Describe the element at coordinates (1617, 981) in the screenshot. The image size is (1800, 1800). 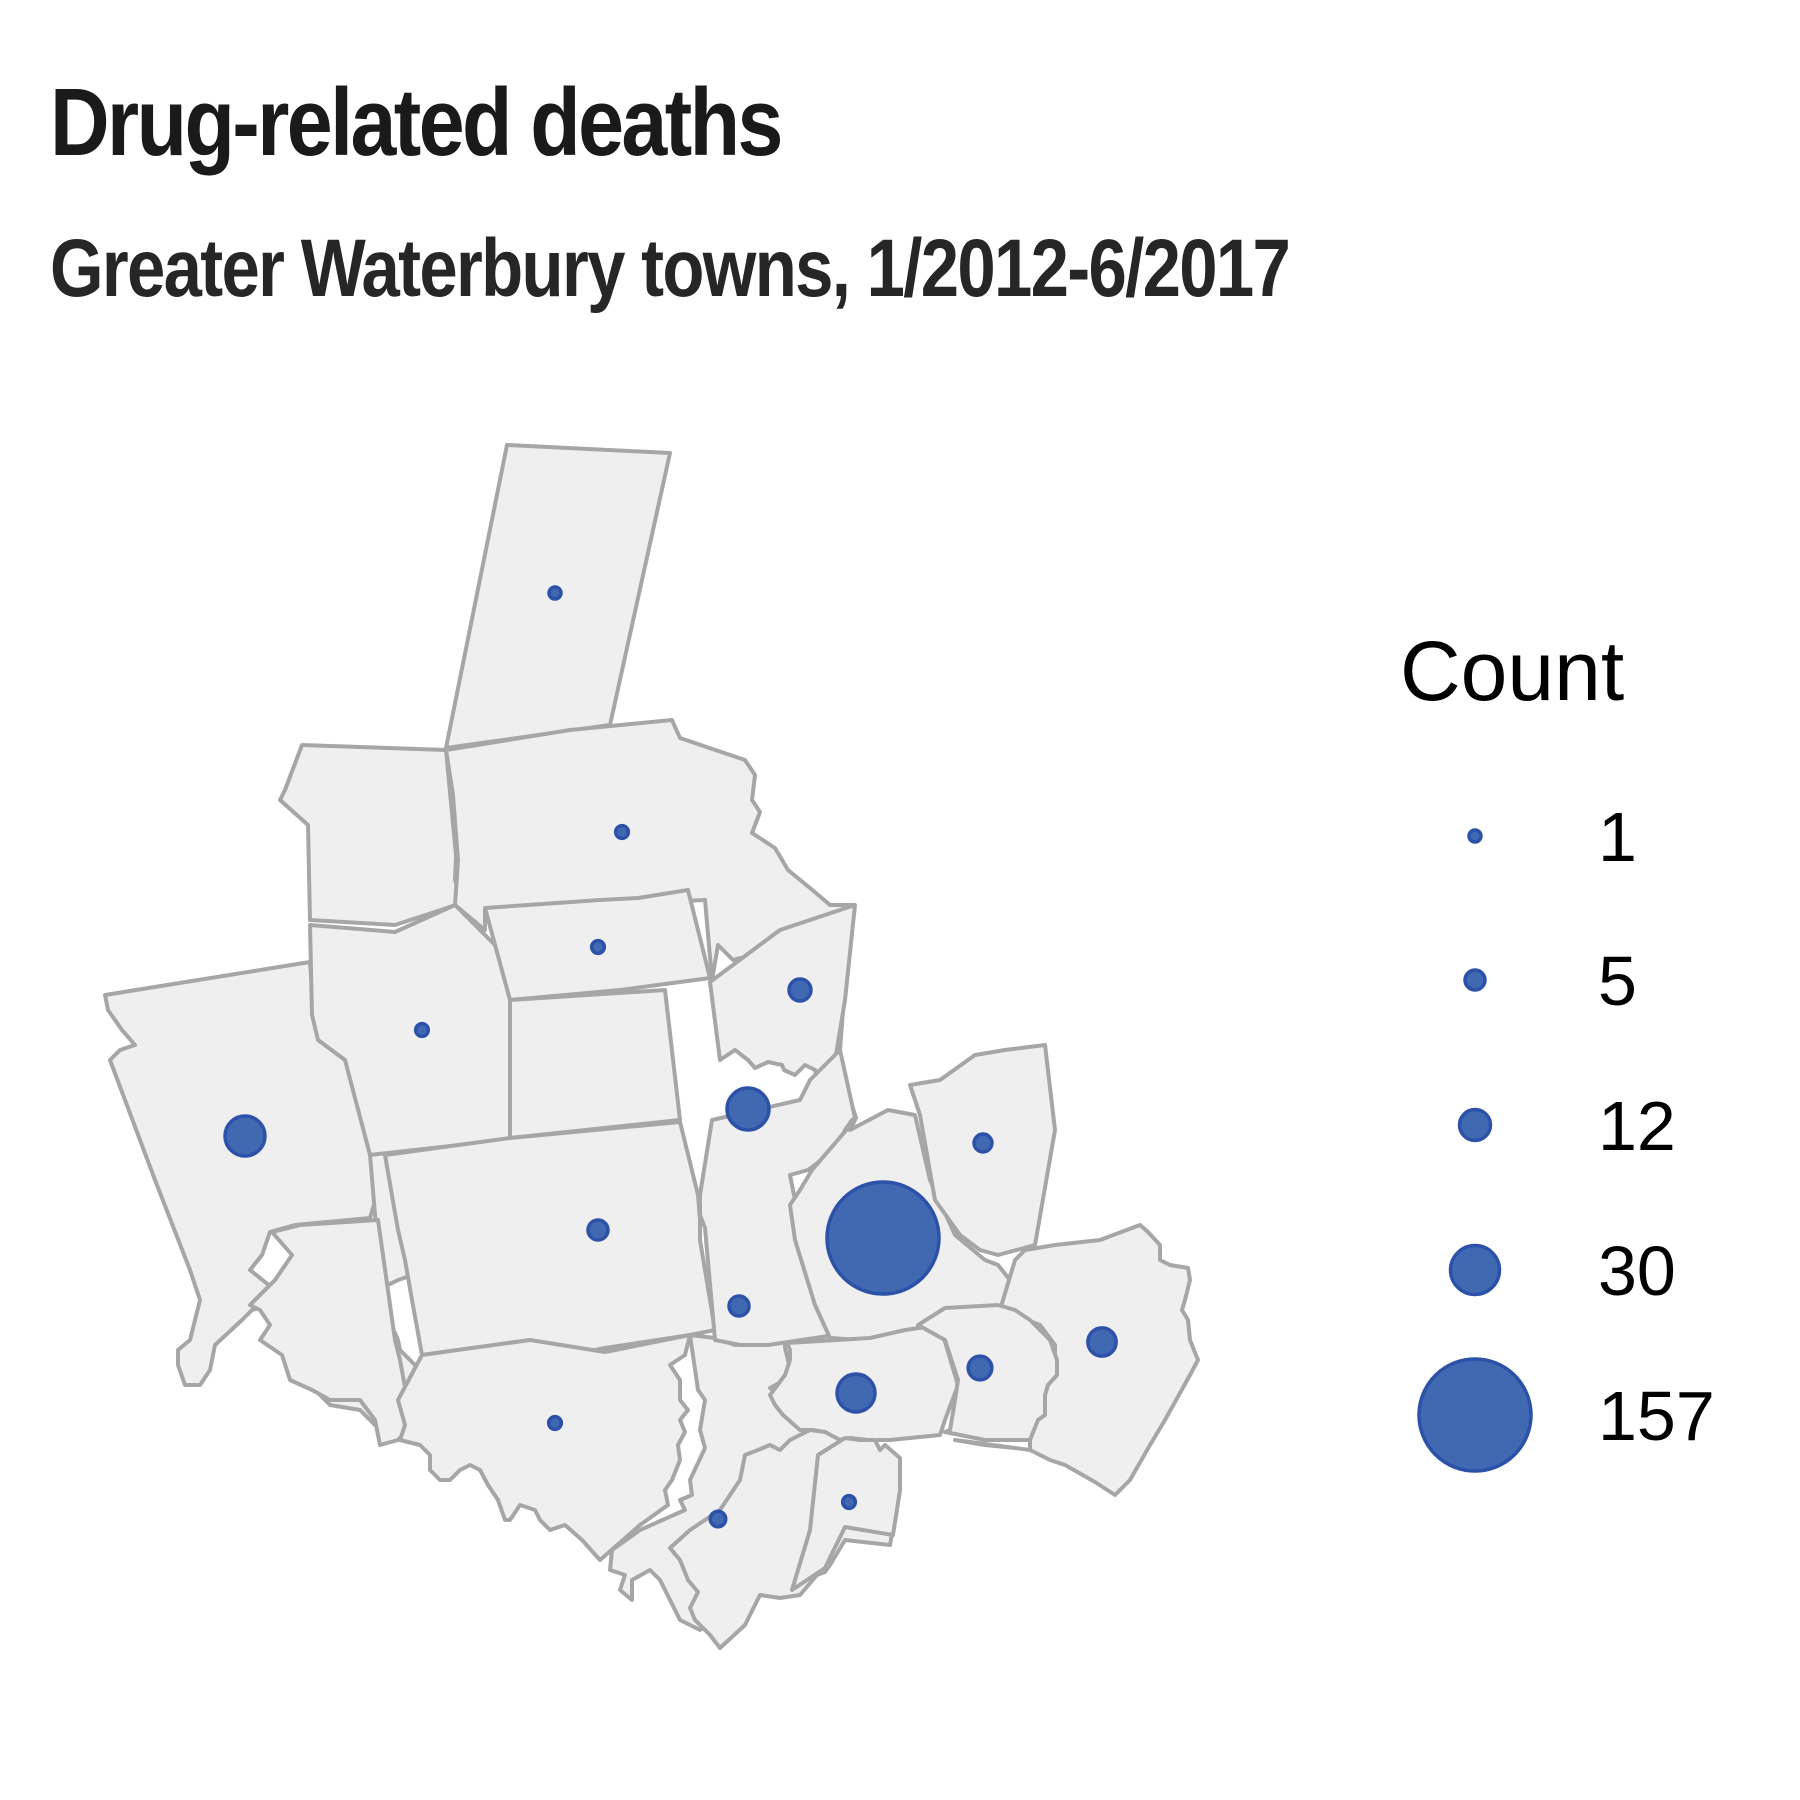
I see `legend-label: 5` at that location.